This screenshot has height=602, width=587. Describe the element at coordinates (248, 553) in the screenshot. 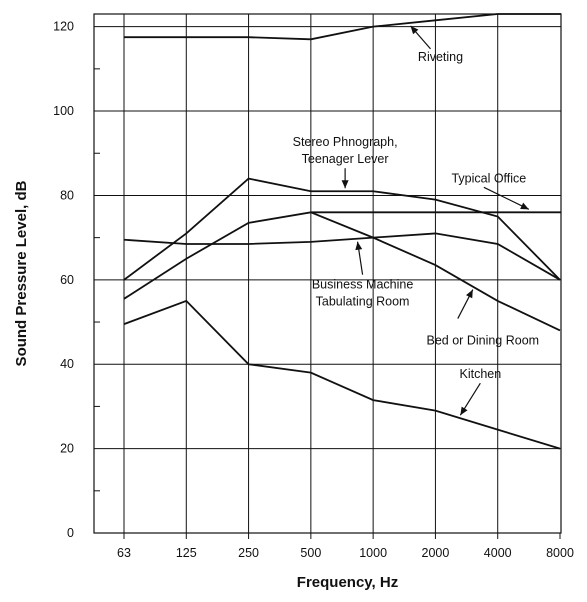

I see `x-tick-label: 250` at that location.